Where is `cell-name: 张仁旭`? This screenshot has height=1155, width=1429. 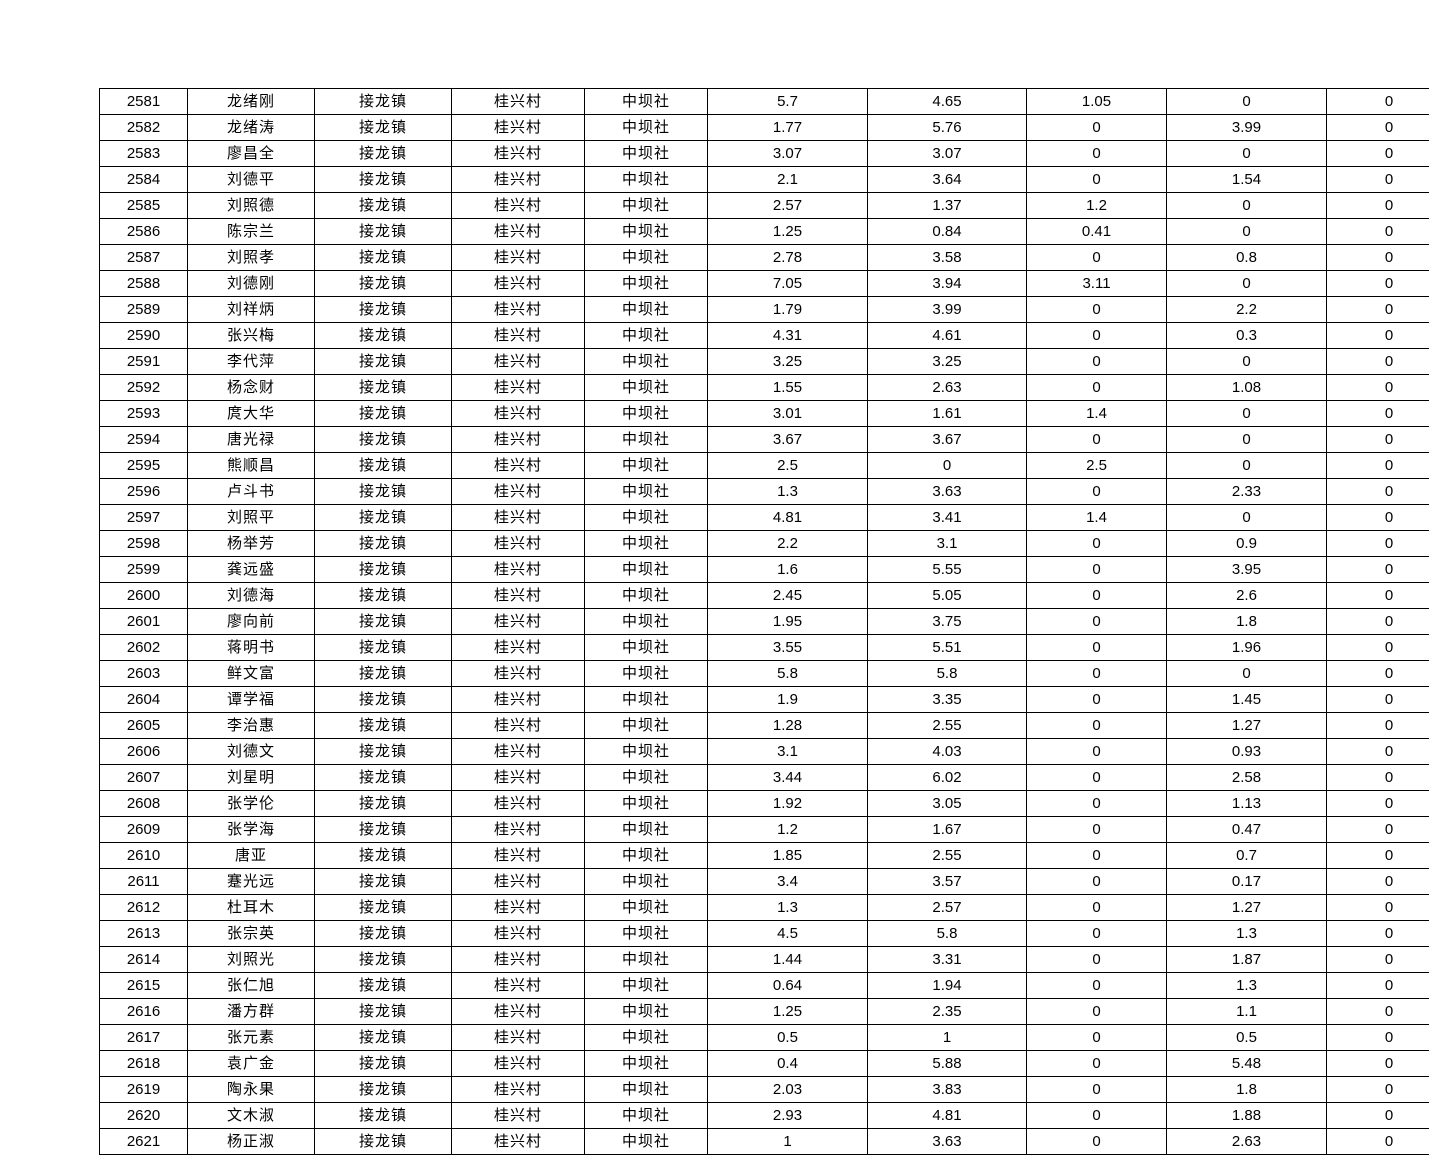
cell-name: 张仁旭 is located at coordinates (251, 986).